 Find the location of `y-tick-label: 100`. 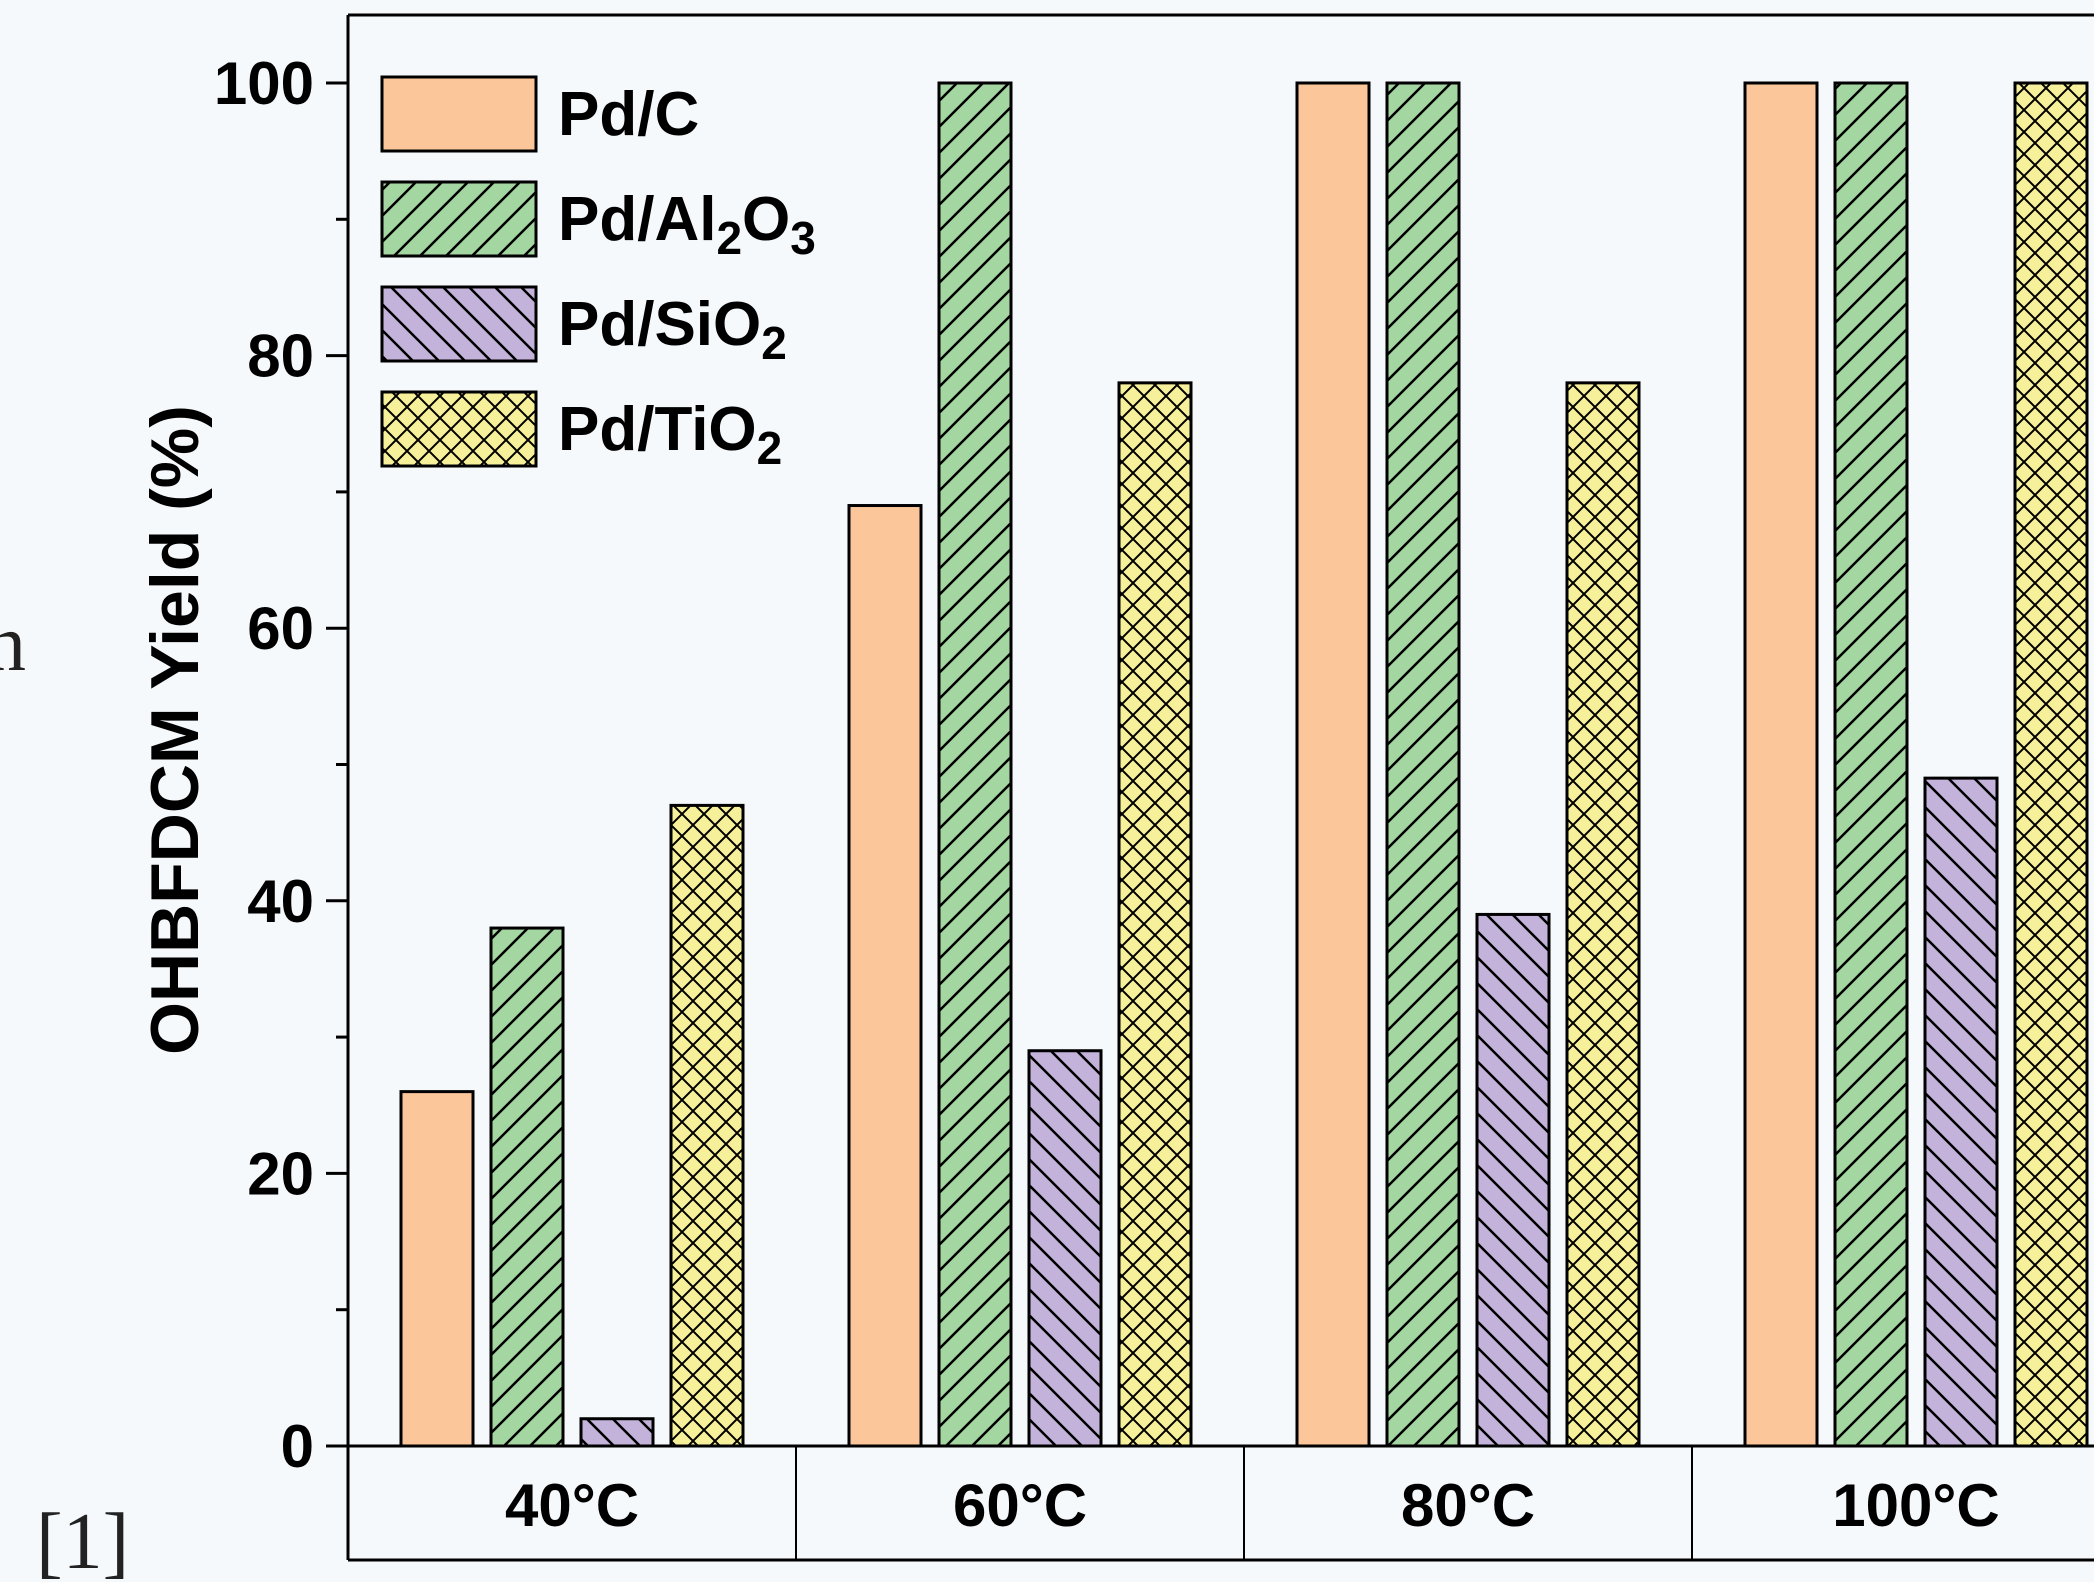

y-tick-label: 100 is located at coordinates (264, 83).